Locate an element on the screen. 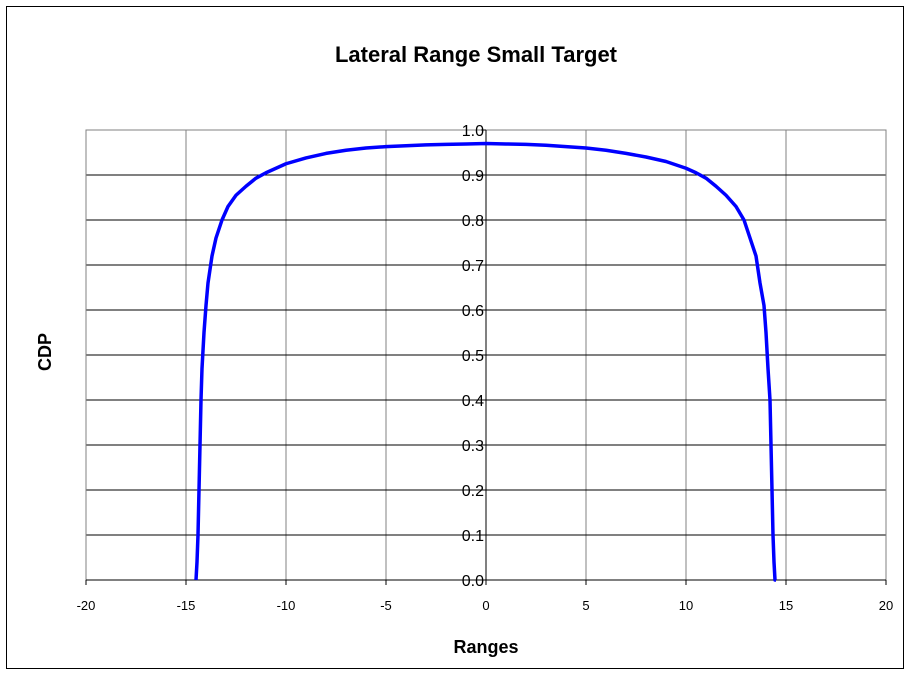  x-axis-ticks is located at coordinates (486, 582).